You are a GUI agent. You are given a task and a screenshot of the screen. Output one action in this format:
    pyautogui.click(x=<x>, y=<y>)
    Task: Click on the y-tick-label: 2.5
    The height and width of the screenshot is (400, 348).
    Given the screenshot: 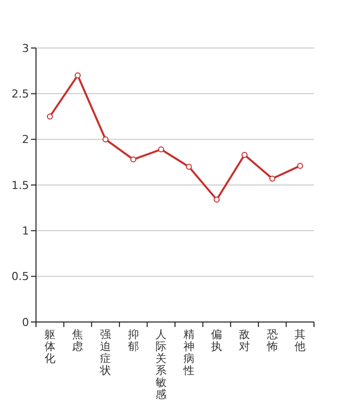 What is the action you would take?
    pyautogui.click(x=20, y=94)
    